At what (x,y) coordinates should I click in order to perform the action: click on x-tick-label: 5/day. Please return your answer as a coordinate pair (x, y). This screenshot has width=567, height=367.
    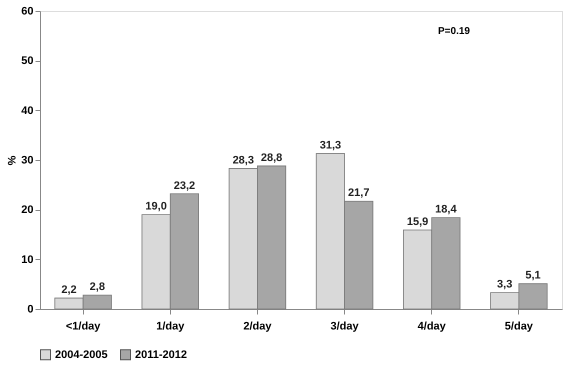
    Looking at the image, I should click on (519, 326).